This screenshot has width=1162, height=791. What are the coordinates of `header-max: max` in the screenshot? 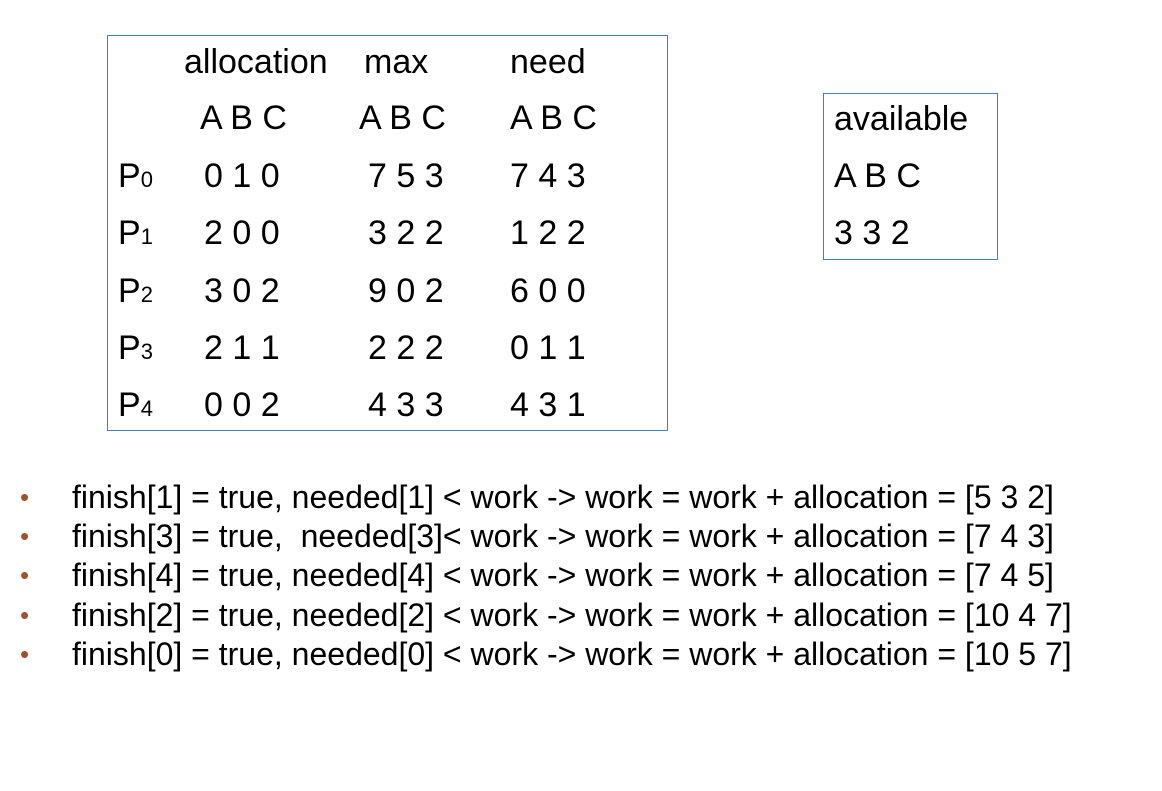 It's located at (396, 62).